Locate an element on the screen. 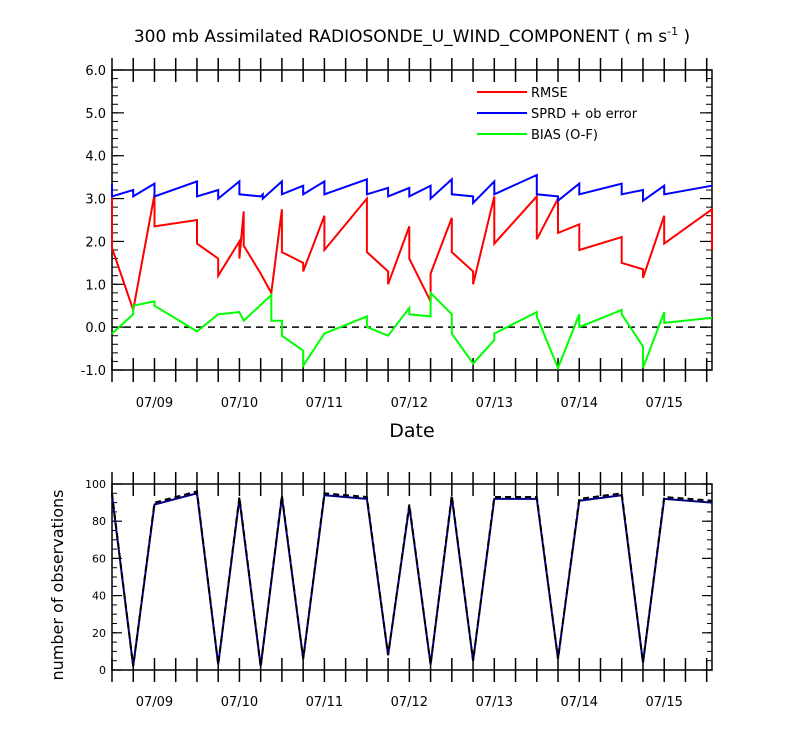 The image size is (800, 754). top-x-tick-label: 07/10 is located at coordinates (239, 403).